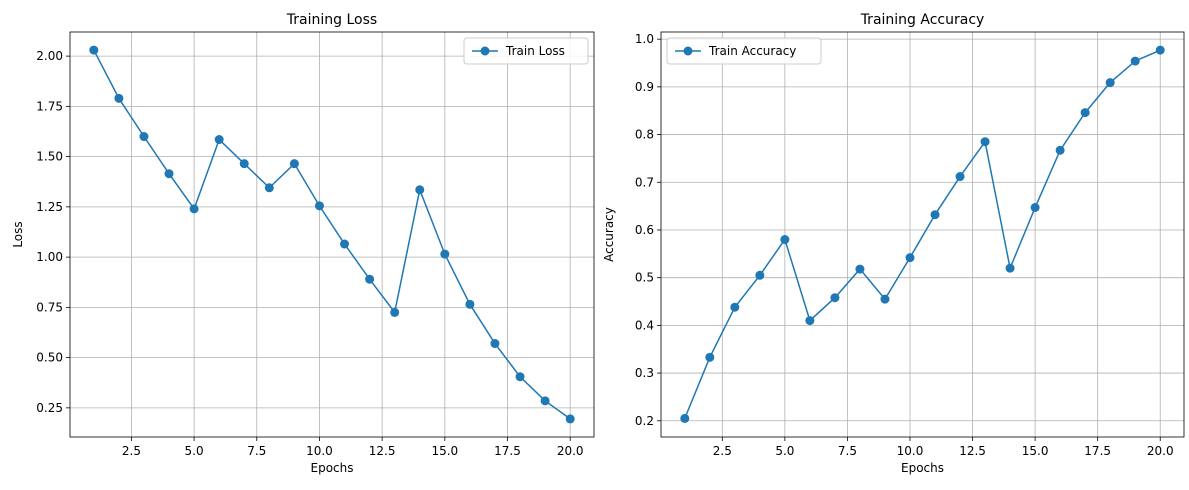  I want to click on legend: Train Accuracy, so click(744, 51).